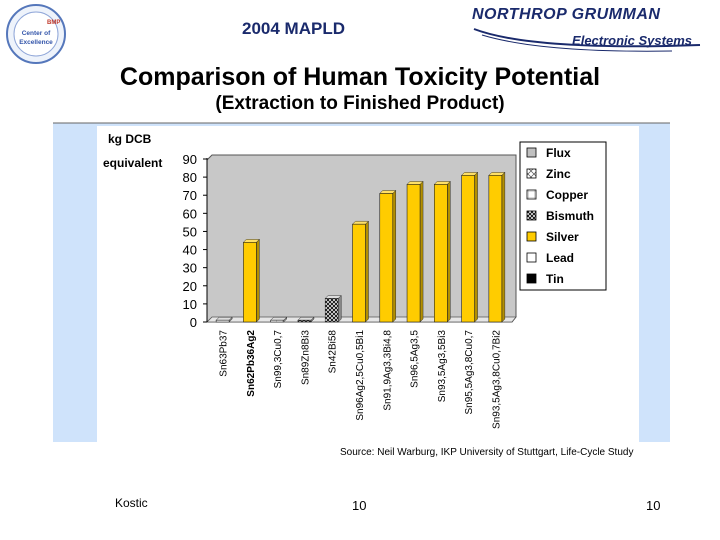  Describe the element at coordinates (224, 353) in the screenshot. I see `x-category-label: Sn63Pb37` at that location.